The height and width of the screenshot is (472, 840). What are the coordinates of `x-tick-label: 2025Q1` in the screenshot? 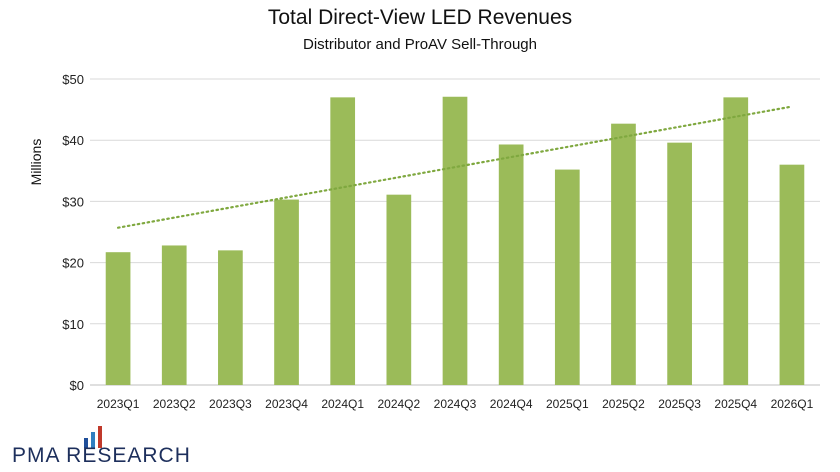 It's located at (567, 404).